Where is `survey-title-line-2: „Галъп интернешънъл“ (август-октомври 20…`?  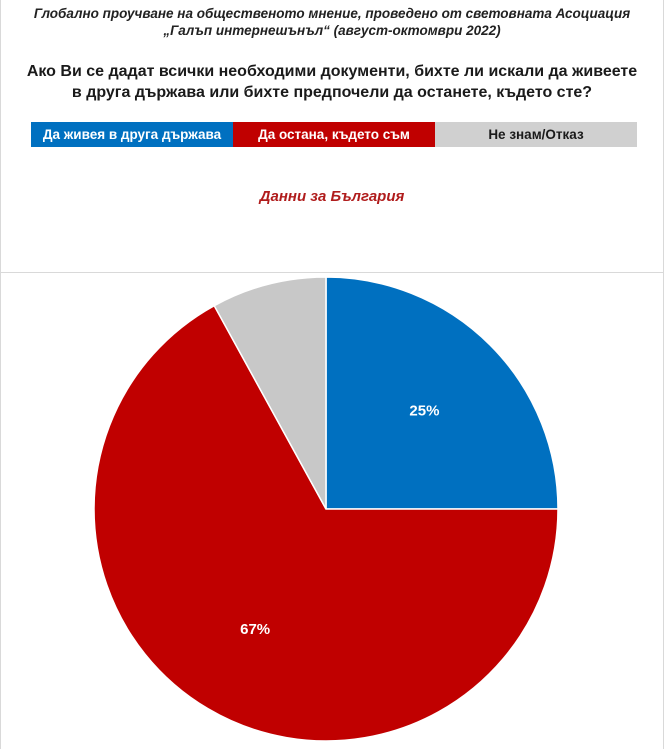
survey-title-line-2: „Галъп интернешънъл“ (август-октомври 20… is located at coordinates (332, 30).